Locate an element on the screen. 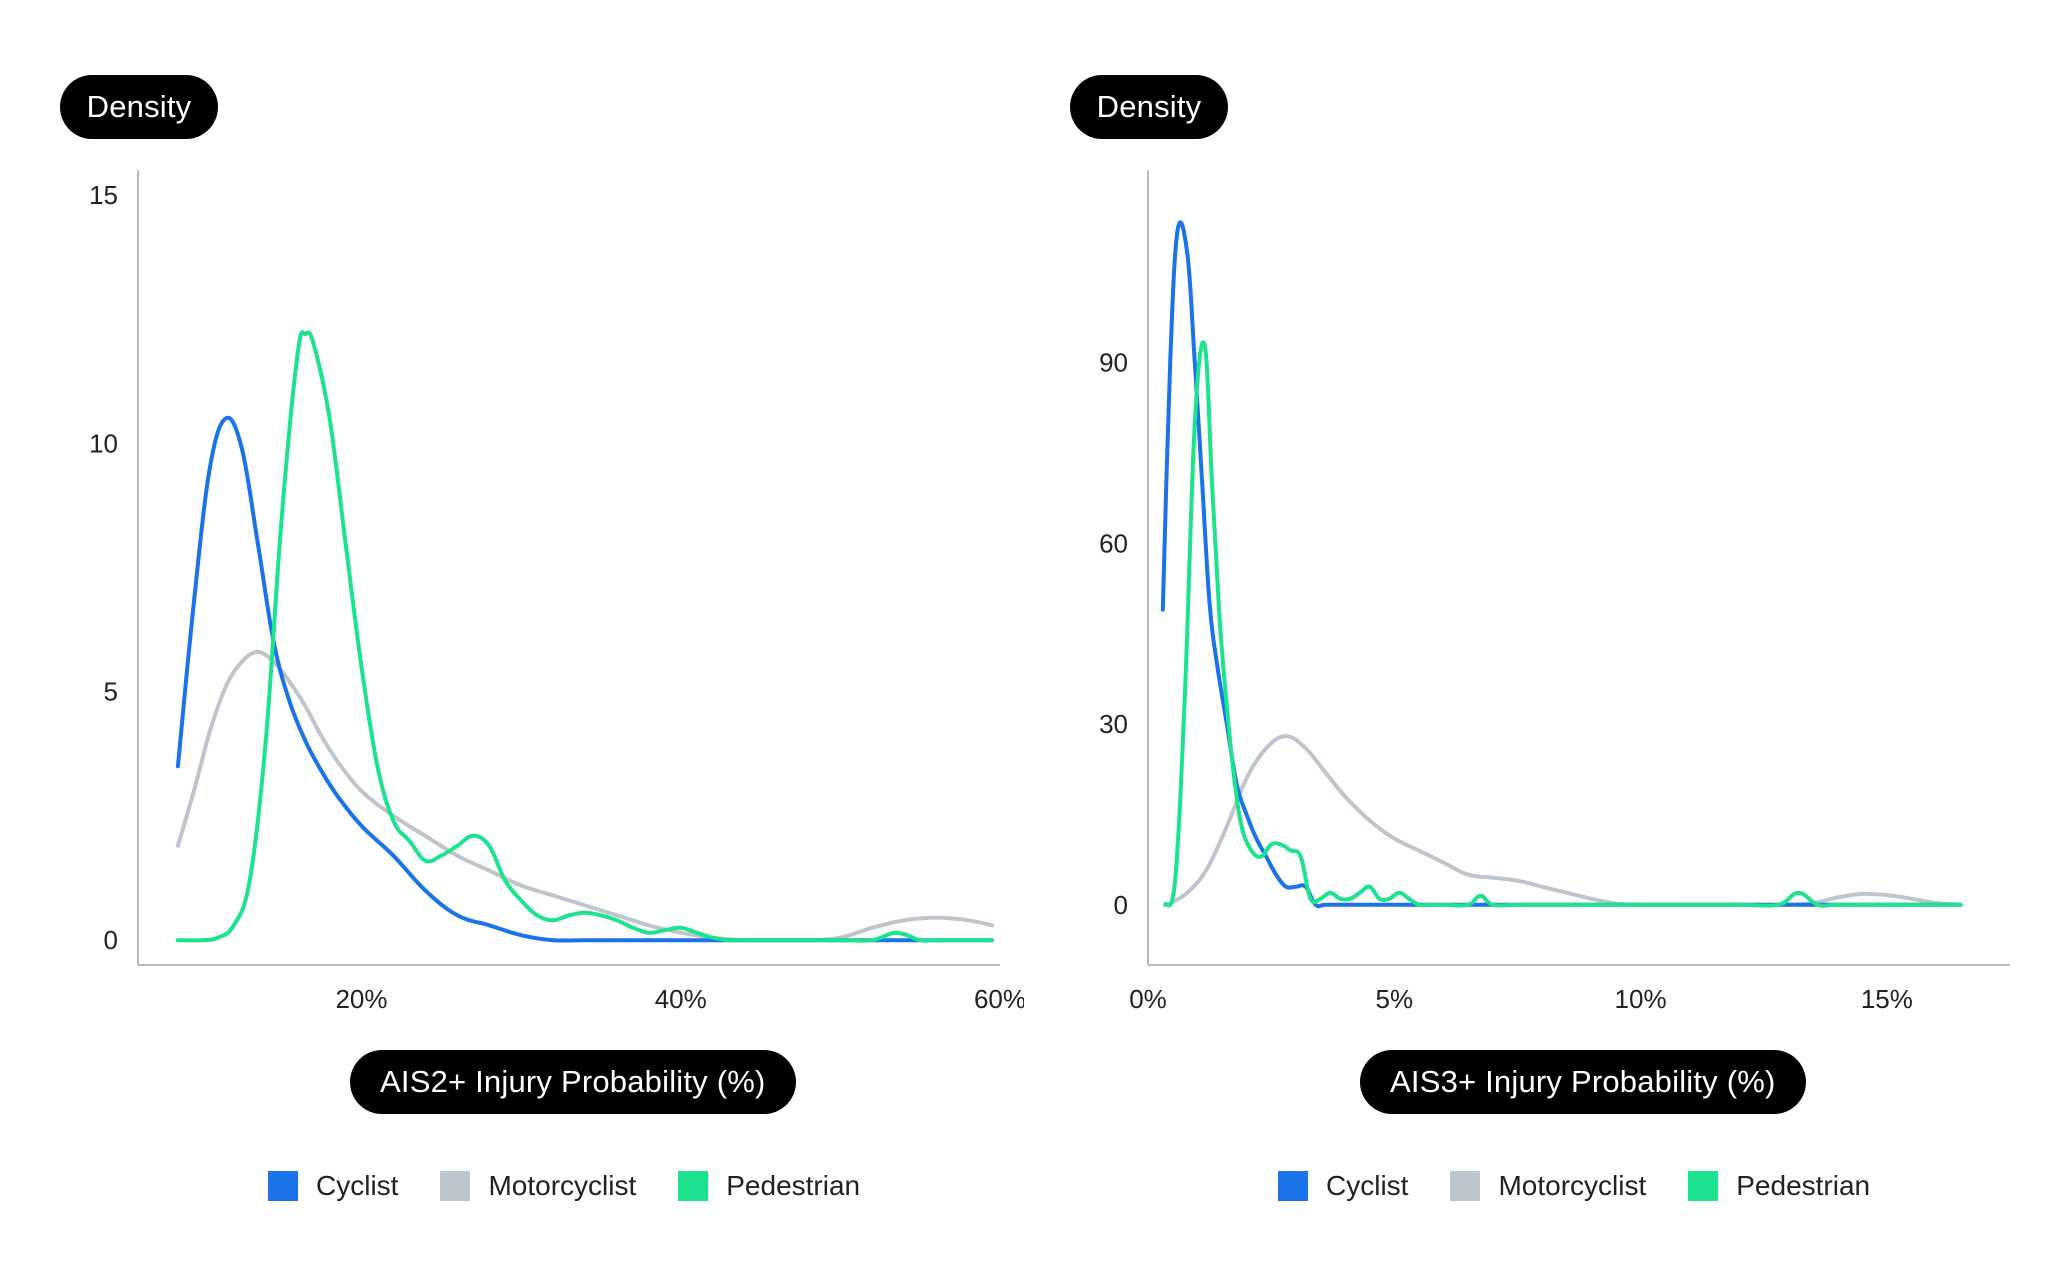 The image size is (2048, 1280). y-tick-label: 30 is located at coordinates (1113, 724).